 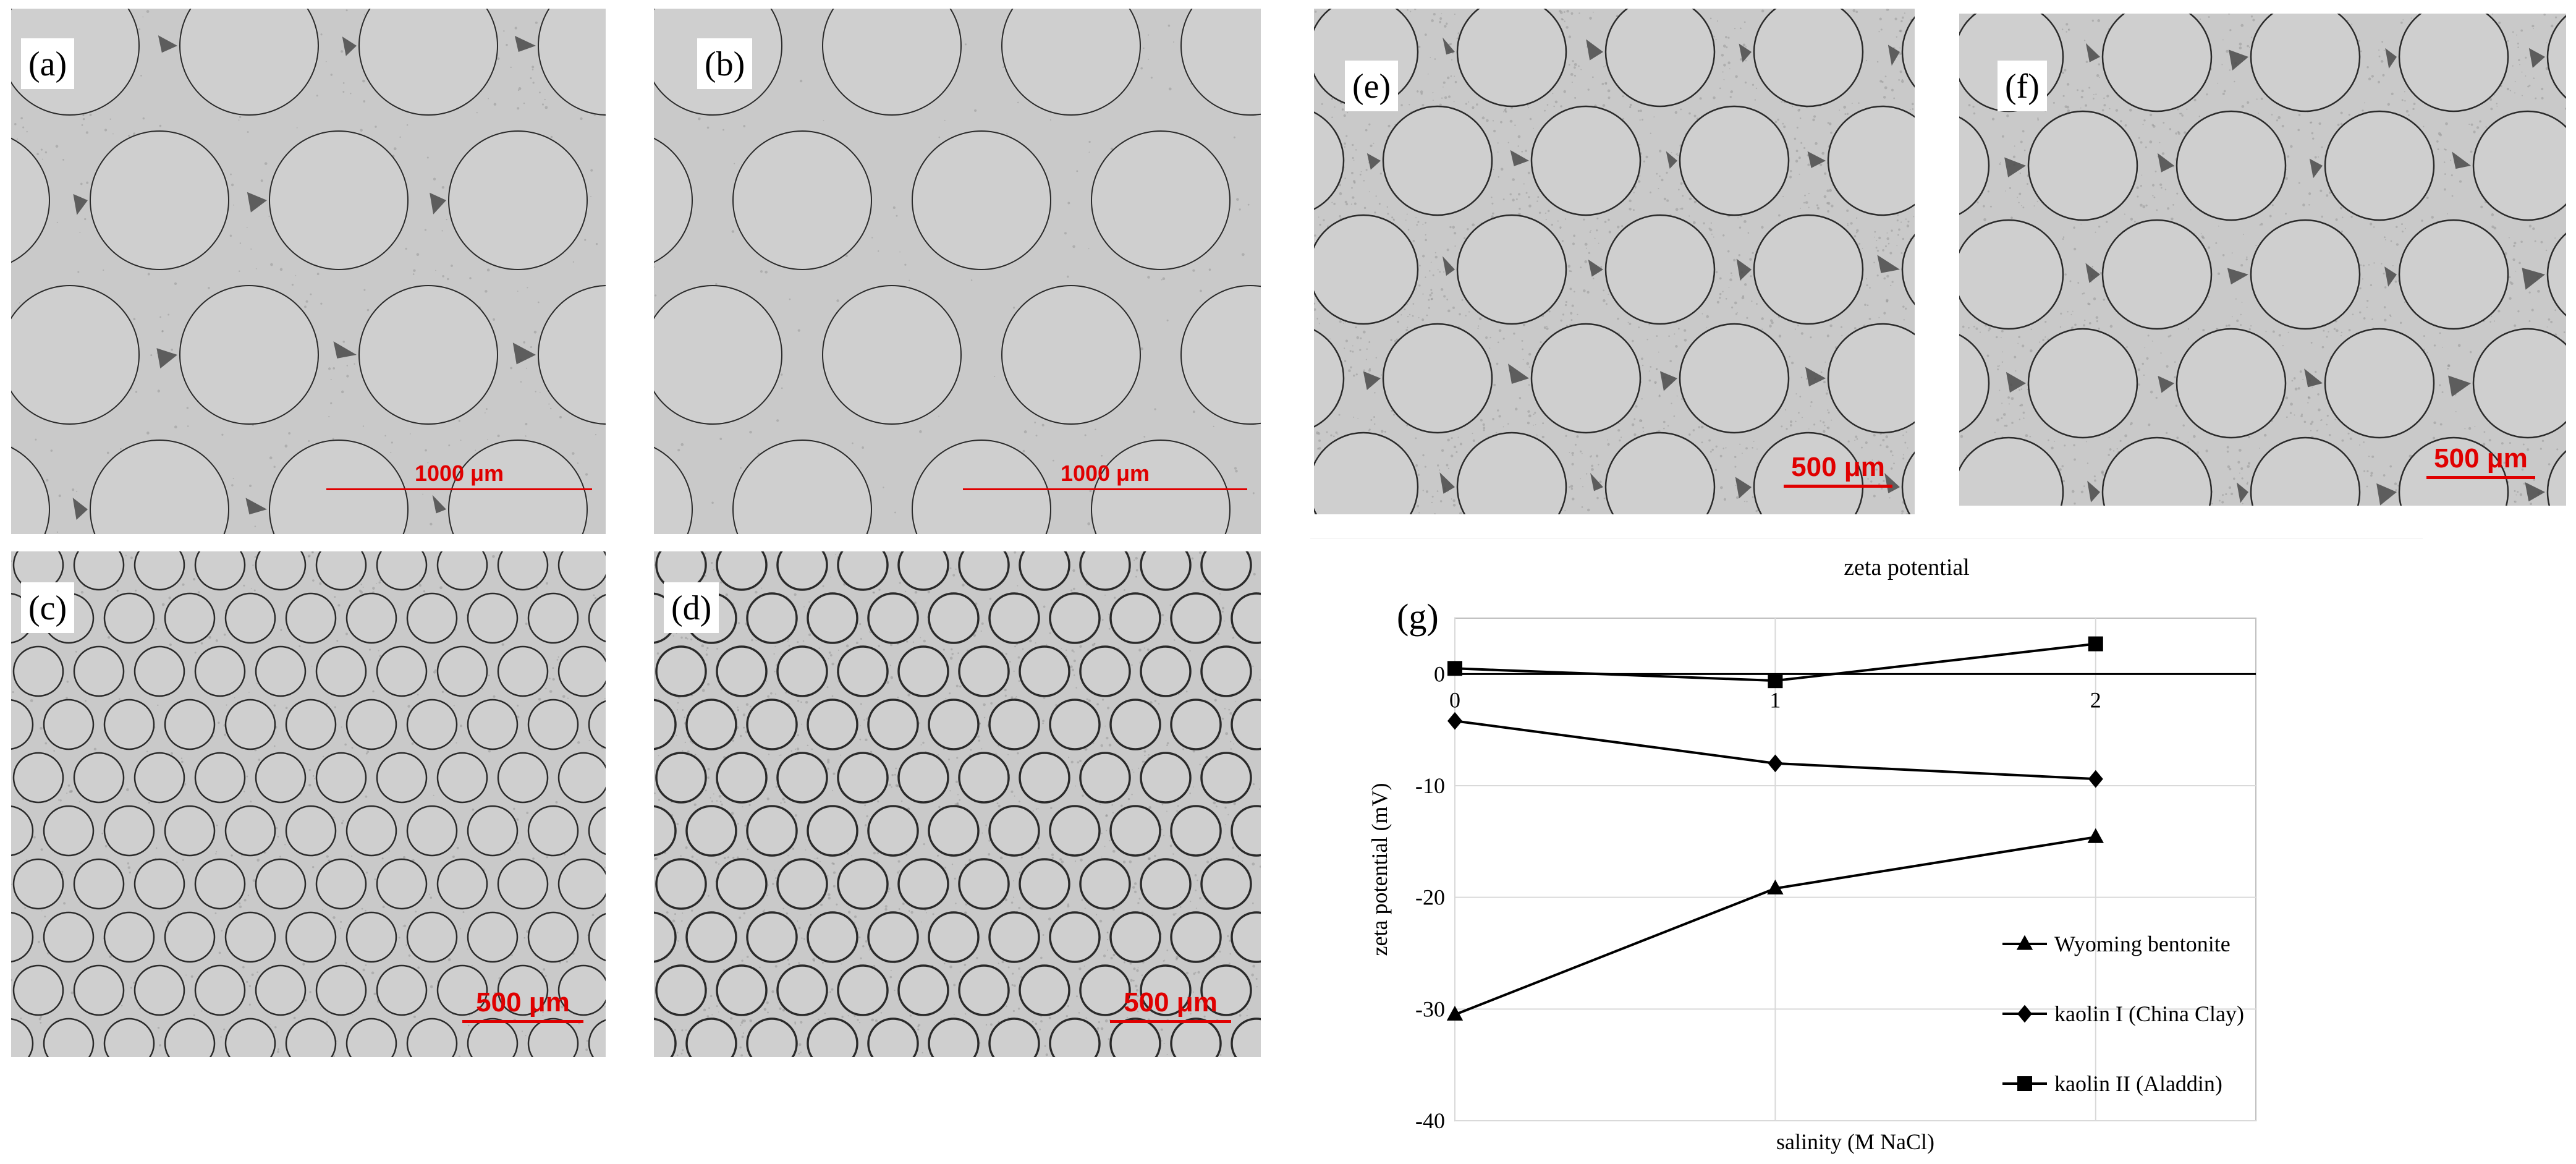 What do you see at coordinates (345, 350) in the screenshot?
I see `clay-deposit` at bounding box center [345, 350].